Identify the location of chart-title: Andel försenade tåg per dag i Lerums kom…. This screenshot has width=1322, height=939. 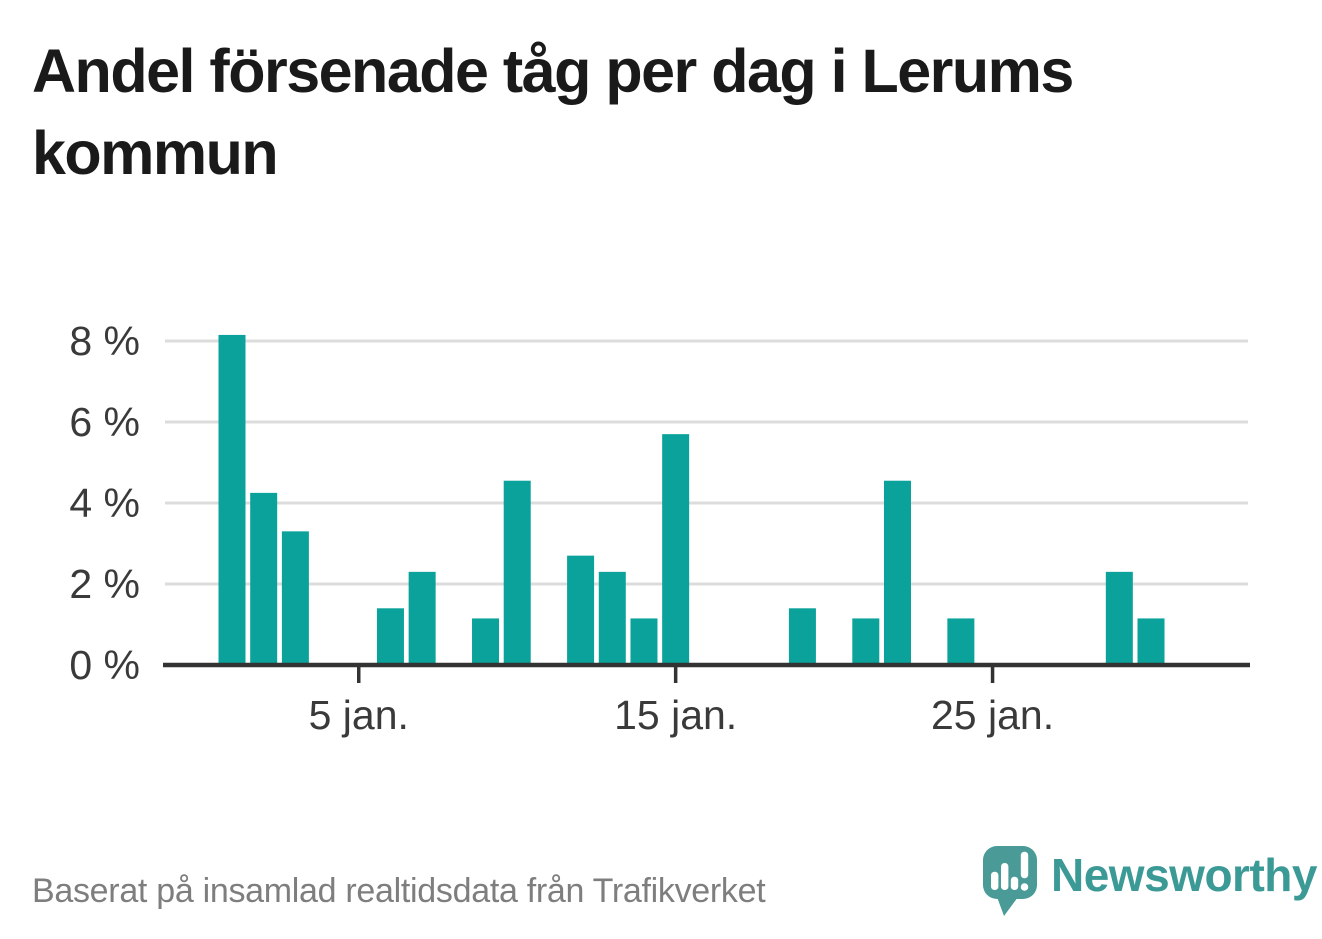
(553, 112).